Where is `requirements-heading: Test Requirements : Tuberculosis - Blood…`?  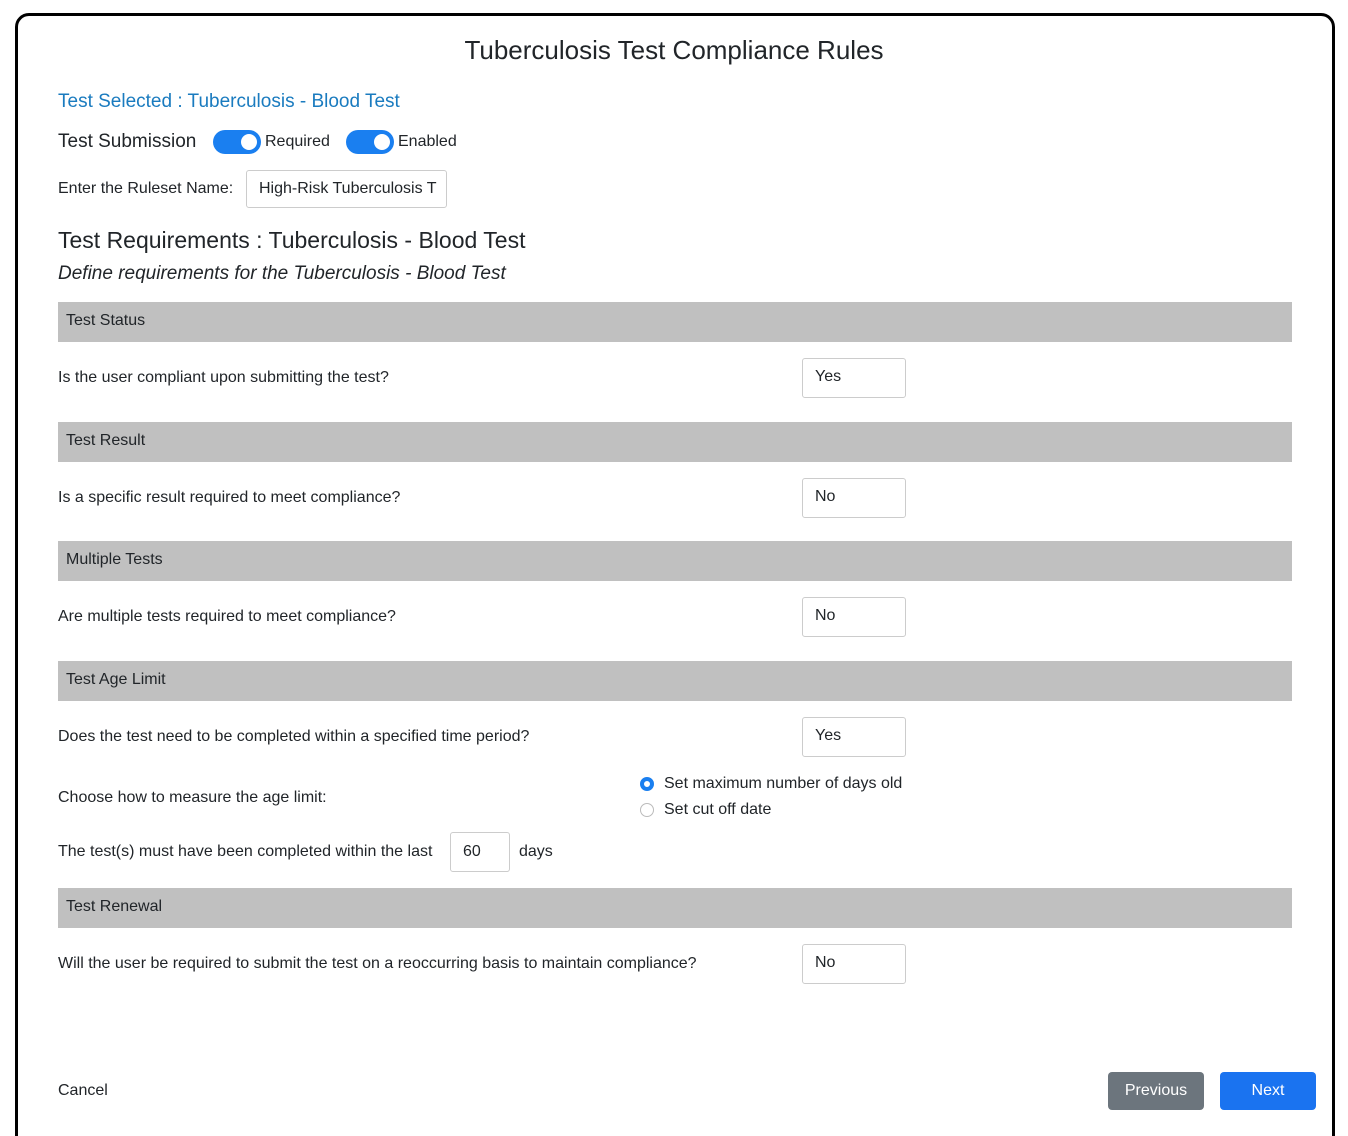 requirements-heading: Test Requirements : Tuberculosis - Blood… is located at coordinates (292, 240).